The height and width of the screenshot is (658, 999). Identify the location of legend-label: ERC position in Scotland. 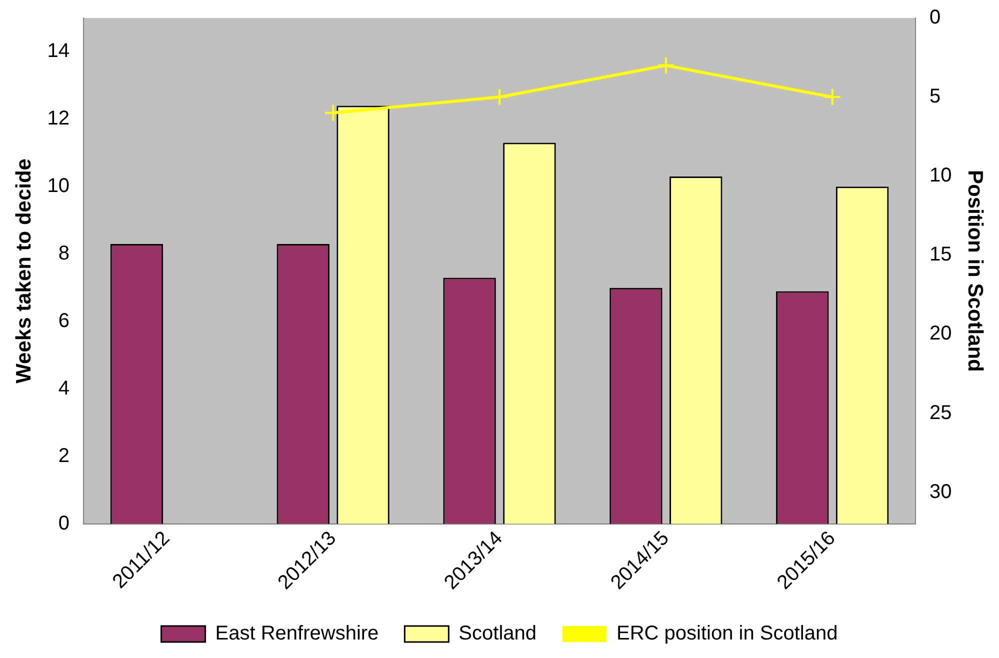
(727, 633).